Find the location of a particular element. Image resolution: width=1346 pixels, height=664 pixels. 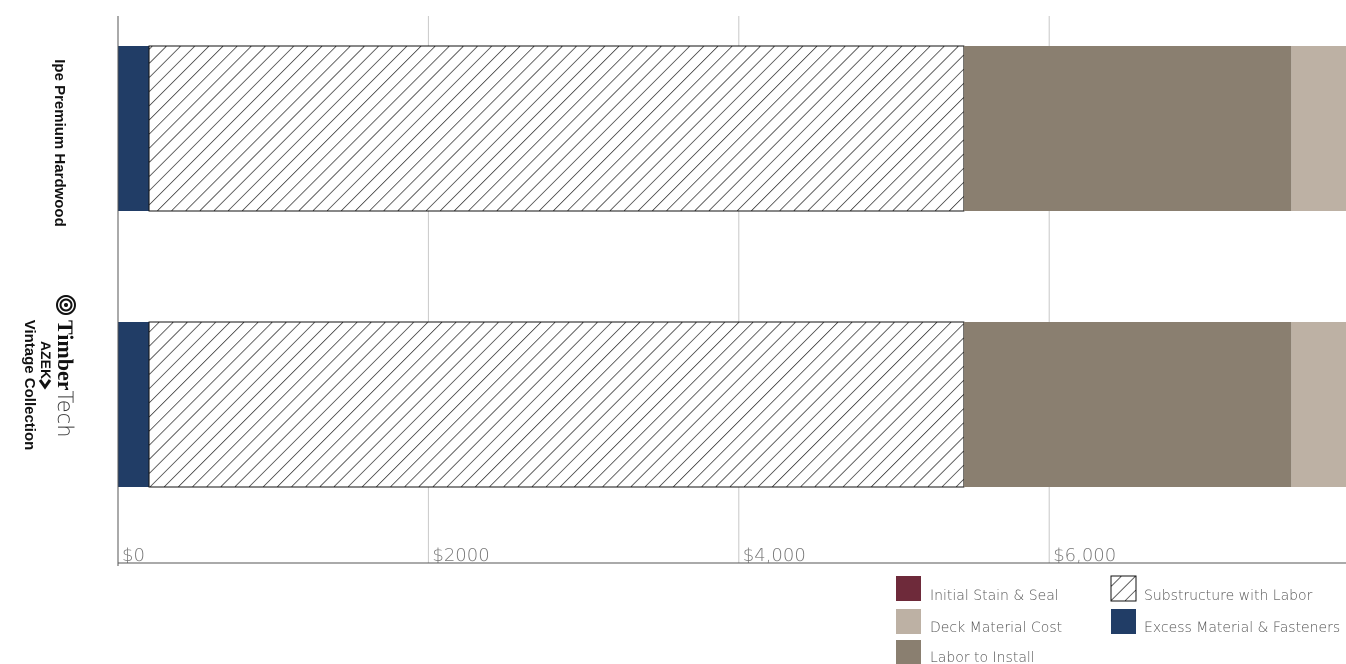

legend-label-excess: Excess Material & Fasteners is located at coordinates (1242, 628).